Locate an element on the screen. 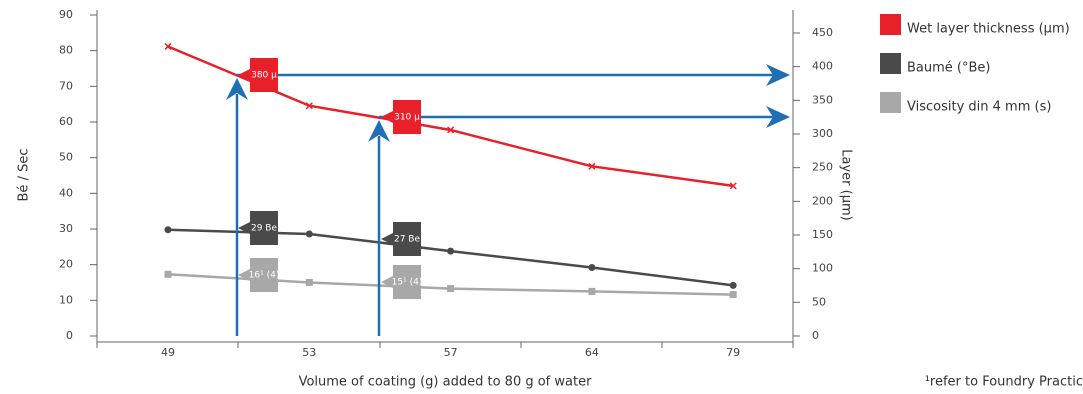 The height and width of the screenshot is (394, 1083). x-tick-label: 57 is located at coordinates (451, 352).